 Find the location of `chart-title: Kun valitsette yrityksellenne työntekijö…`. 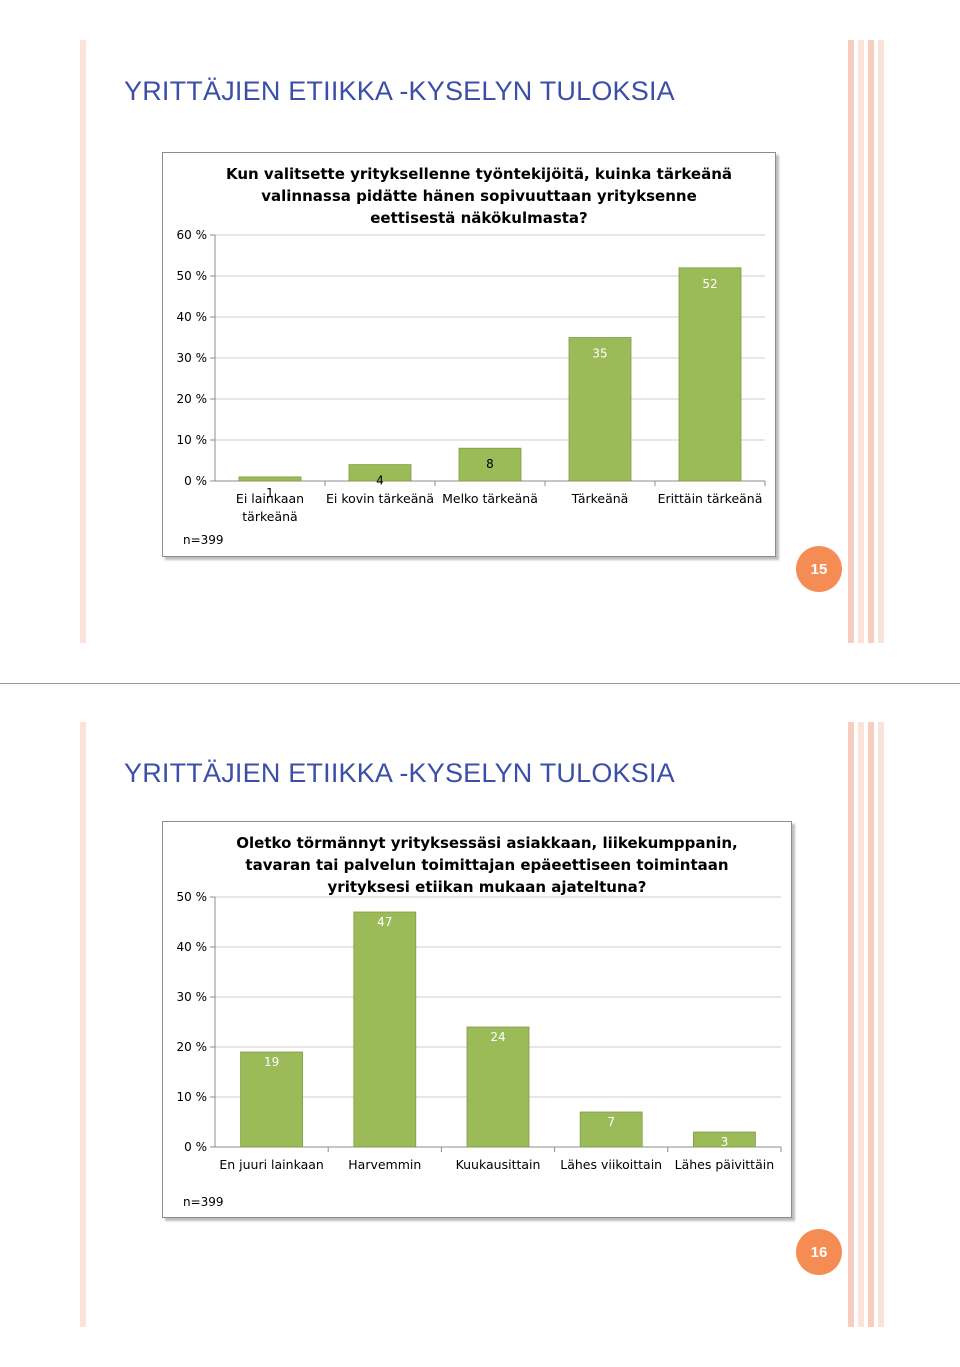

chart-title: Kun valitsette yrityksellenne työntekijö… is located at coordinates (479, 196).